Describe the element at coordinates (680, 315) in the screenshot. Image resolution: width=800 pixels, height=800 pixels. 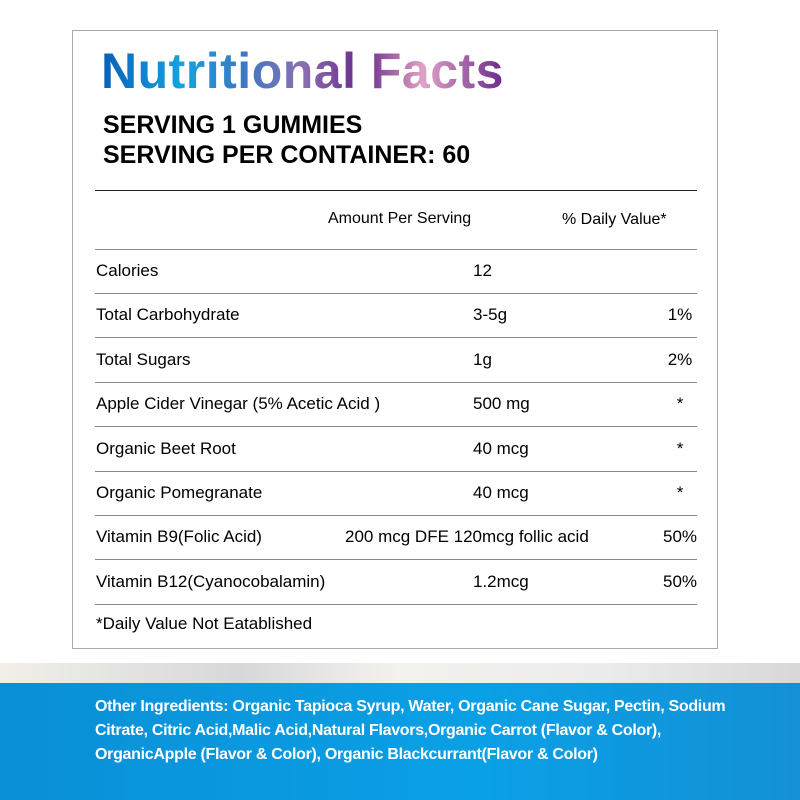
I see `nutrient-daily-value: 1%` at that location.